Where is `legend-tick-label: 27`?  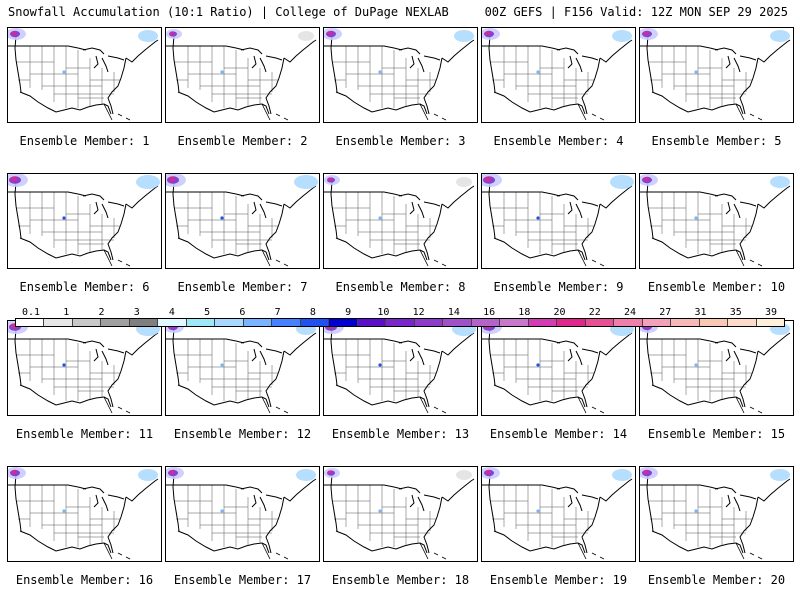
legend-tick-label: 27 is located at coordinates (665, 312).